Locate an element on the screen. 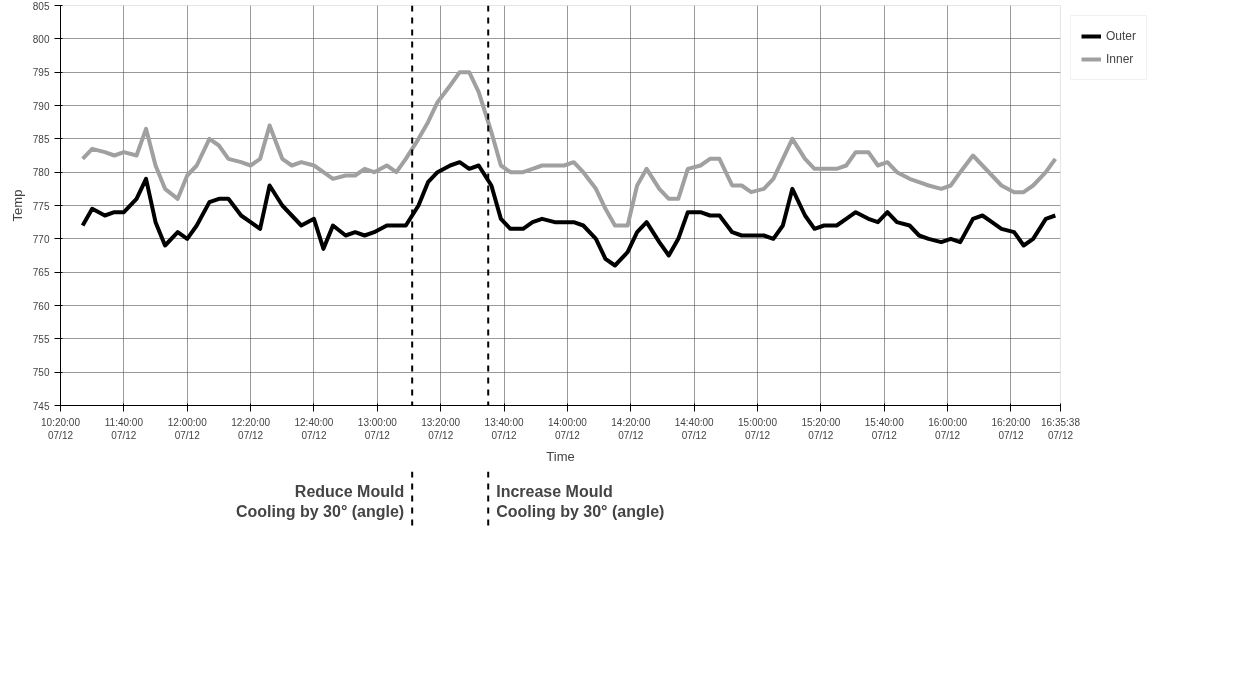 The width and height of the screenshot is (1252, 688). x-tick-label: 15:00:00 07/12 is located at coordinates (758, 428).